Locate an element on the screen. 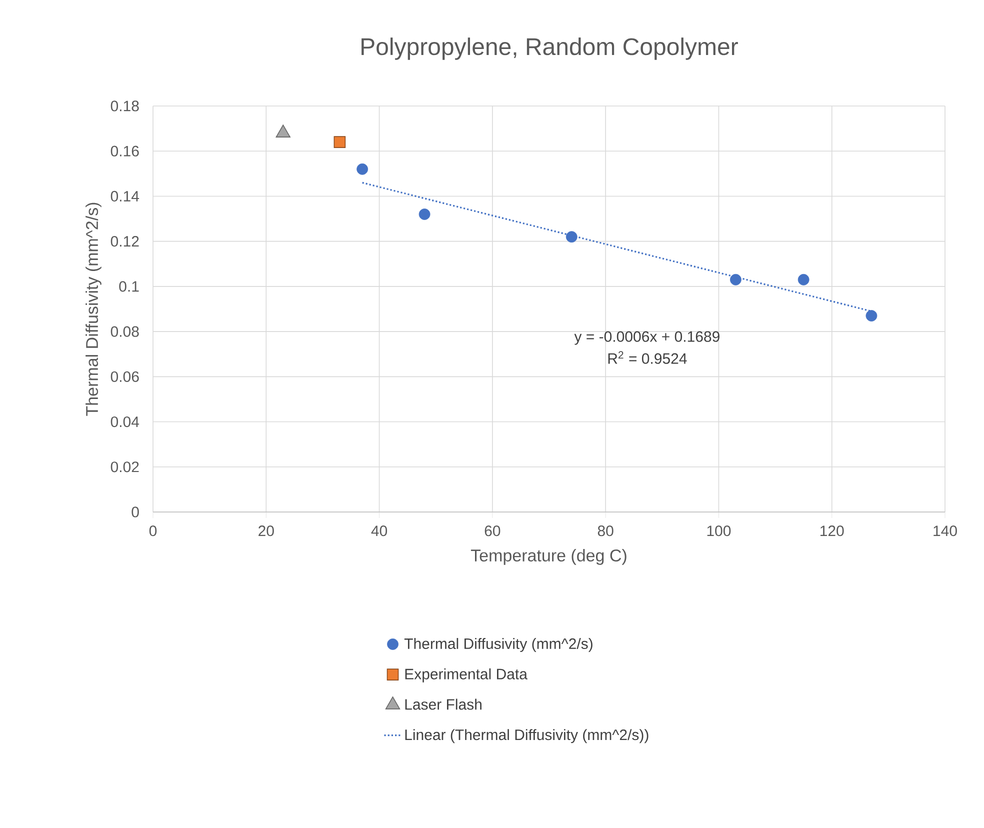 This screenshot has width=984, height=828. y-tick-label: 0 is located at coordinates (135, 512).